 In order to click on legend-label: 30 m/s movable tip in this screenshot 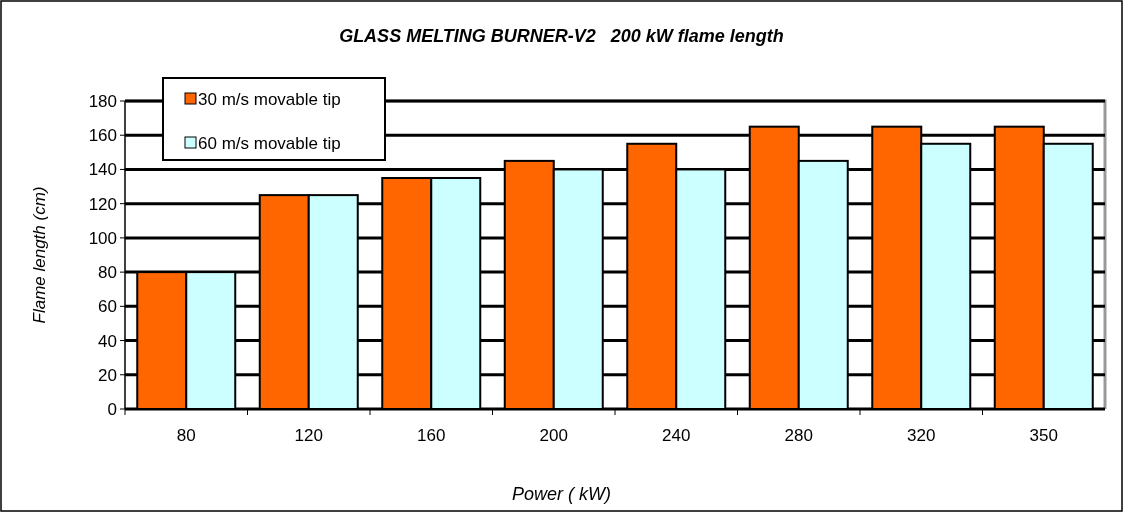, I will do `click(269, 99)`.